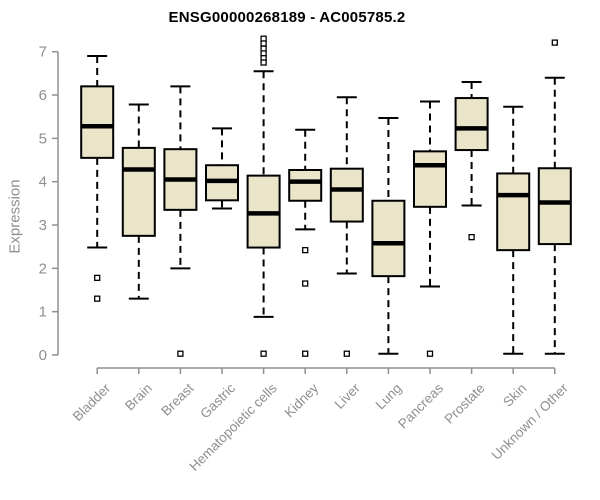 The height and width of the screenshot is (500, 600). I want to click on y-tick-label: 0, so click(43, 355).